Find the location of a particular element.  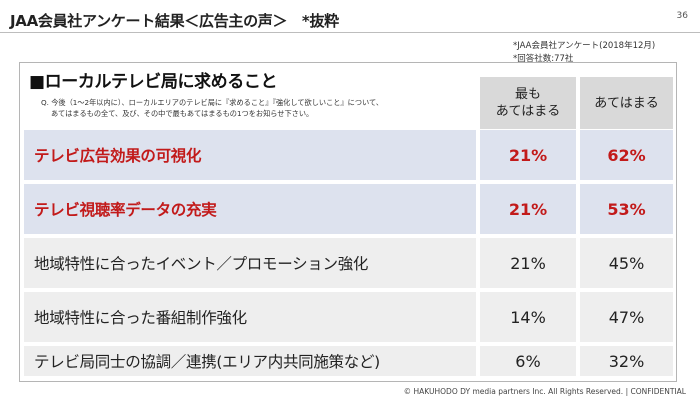

source-respondents: *回答社数:77社 is located at coordinates (543, 59).